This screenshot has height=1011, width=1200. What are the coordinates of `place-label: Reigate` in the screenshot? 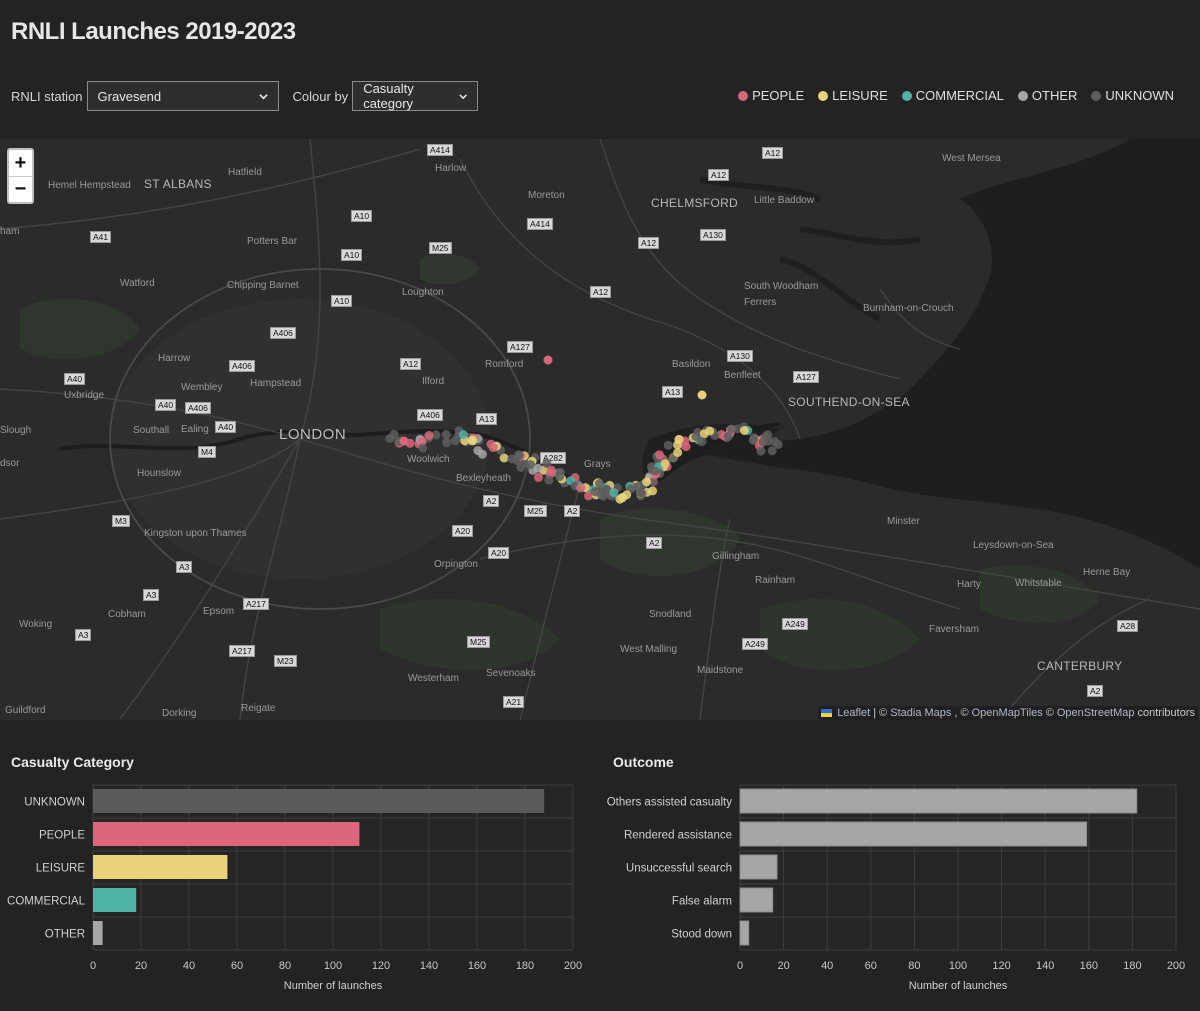 It's located at (258, 708).